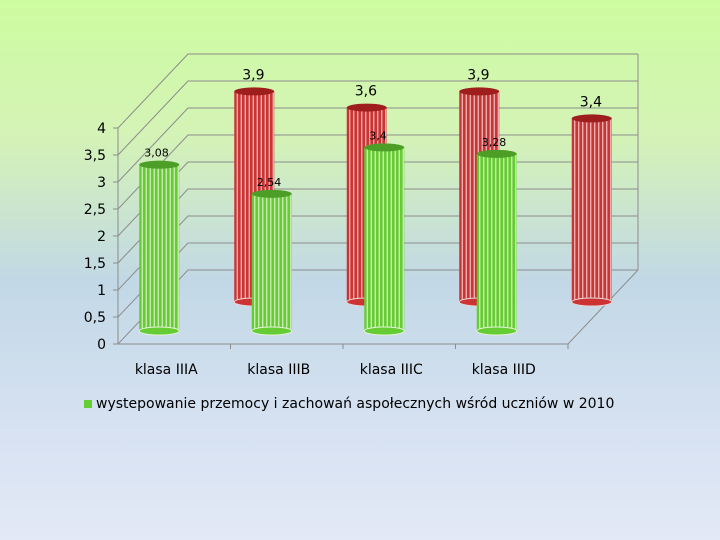 The image size is (720, 540). I want to click on back-value-label: 3,4, so click(591, 102).